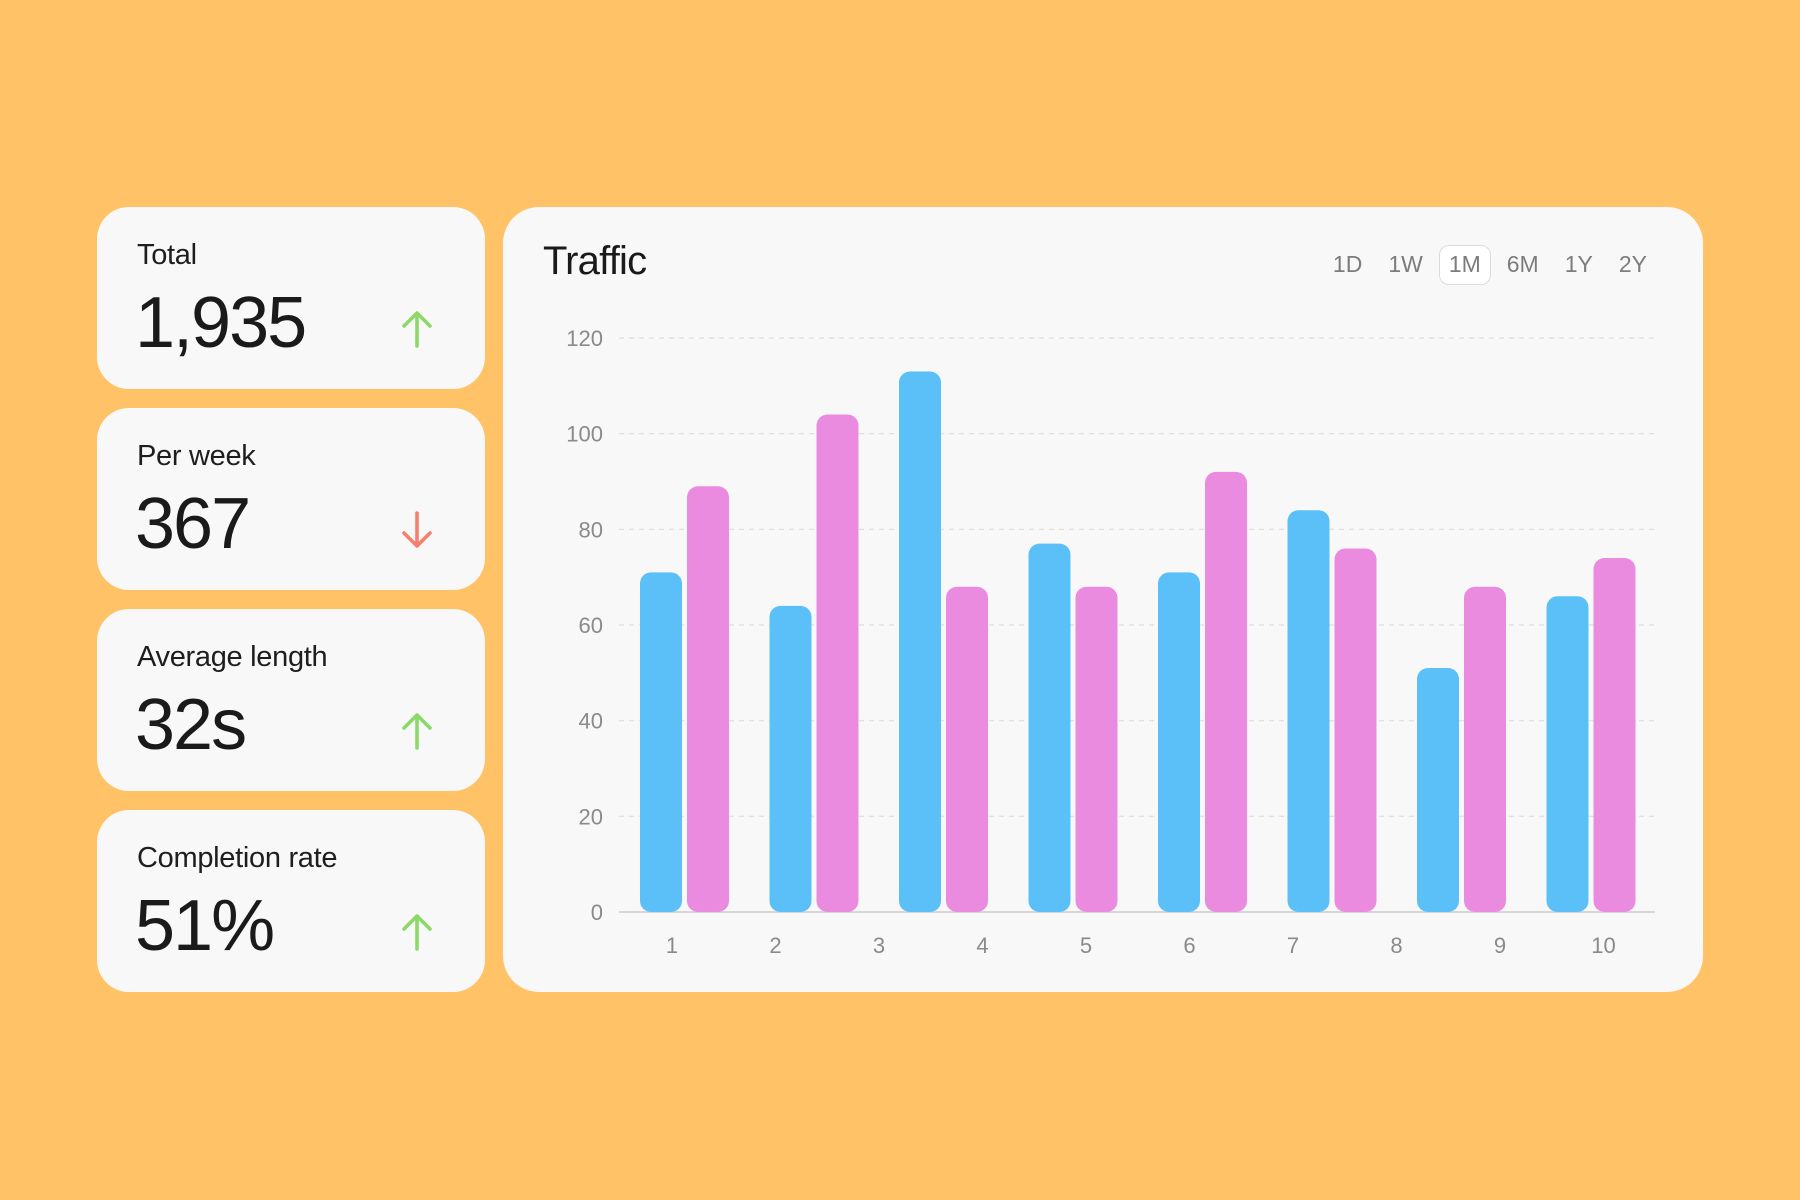  Describe the element at coordinates (591, 816) in the screenshot. I see `y-tick-label: 20` at that location.